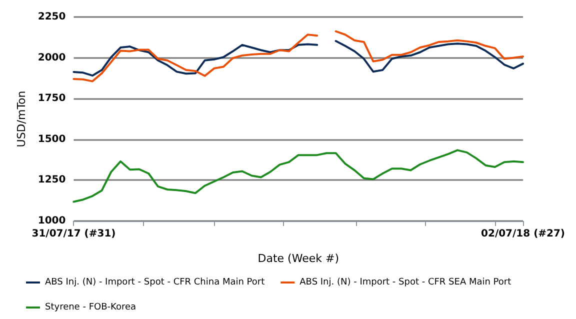  What do you see at coordinates (523, 234) in the screenshot?
I see `x-tick-label: 02/07/18 (#27)` at bounding box center [523, 234].